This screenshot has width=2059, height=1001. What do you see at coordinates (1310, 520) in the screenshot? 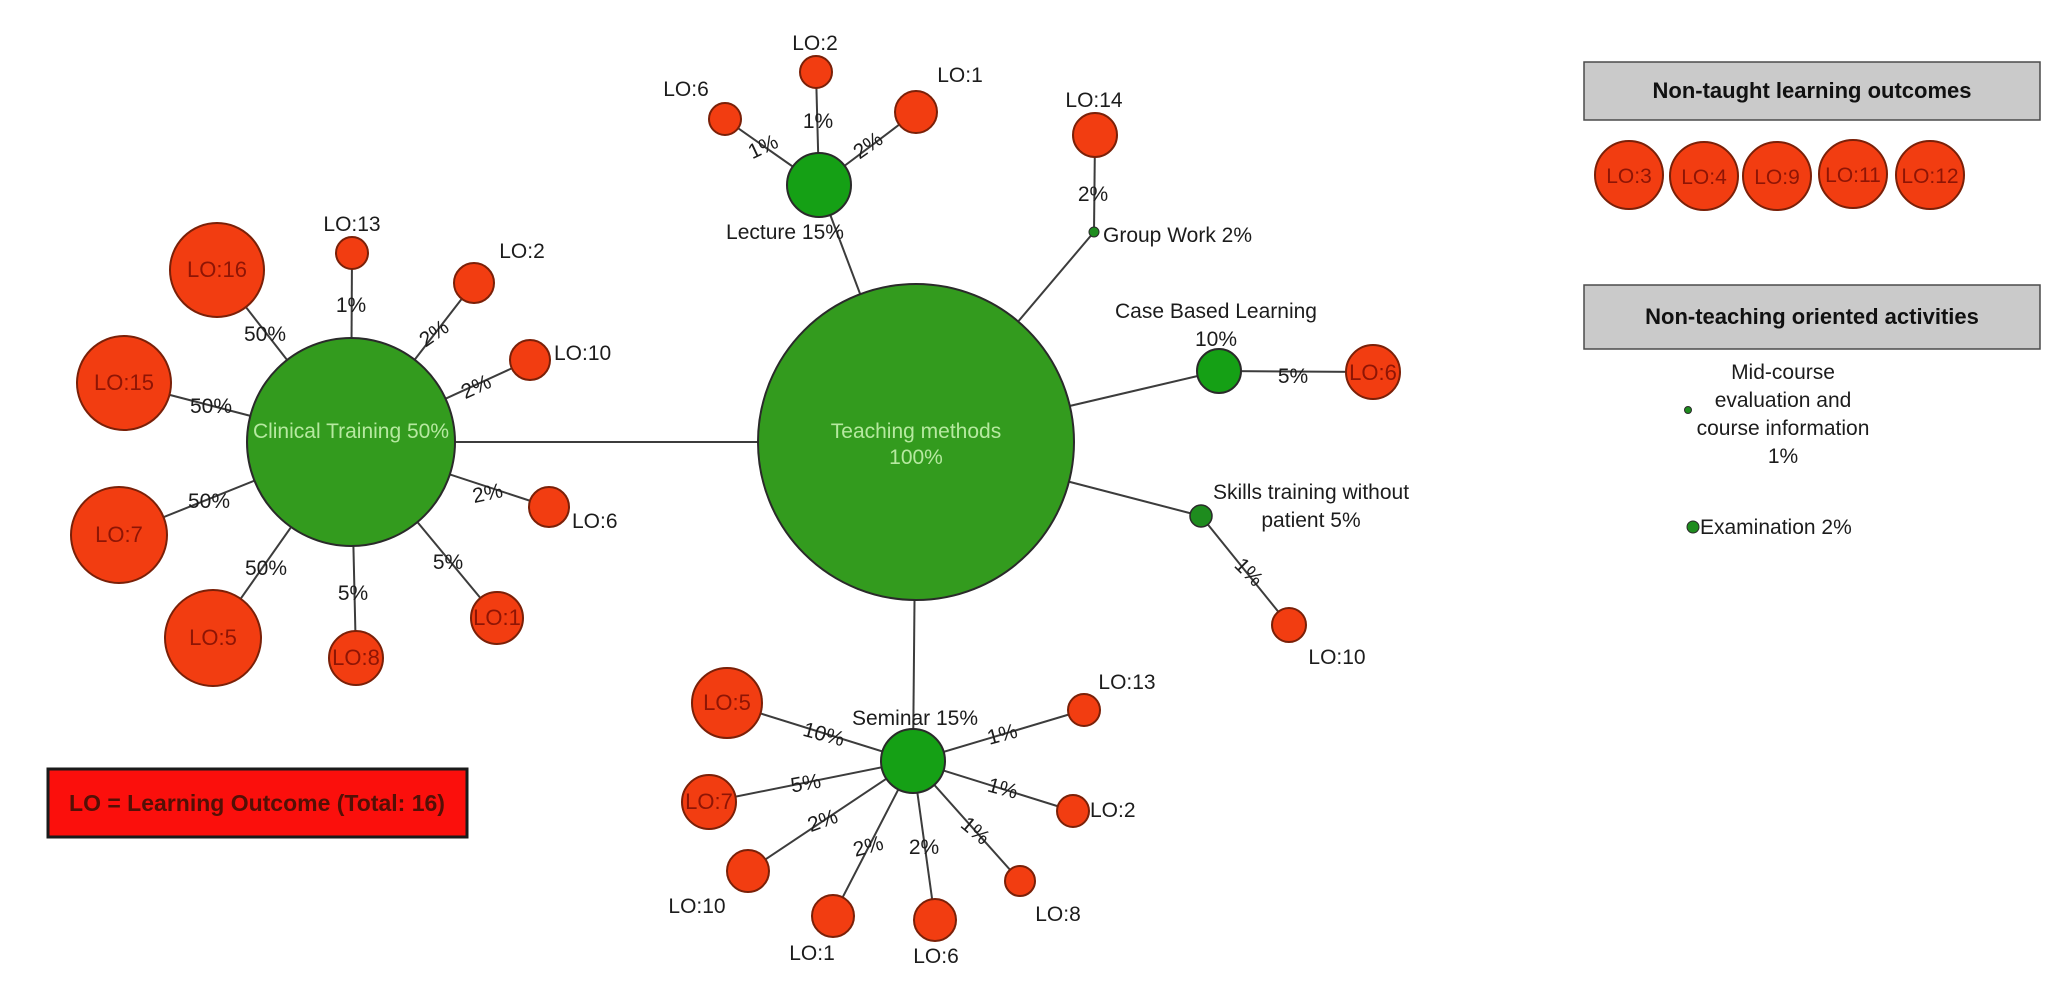
I see `svg-text: patient 5%` at bounding box center [1310, 520].